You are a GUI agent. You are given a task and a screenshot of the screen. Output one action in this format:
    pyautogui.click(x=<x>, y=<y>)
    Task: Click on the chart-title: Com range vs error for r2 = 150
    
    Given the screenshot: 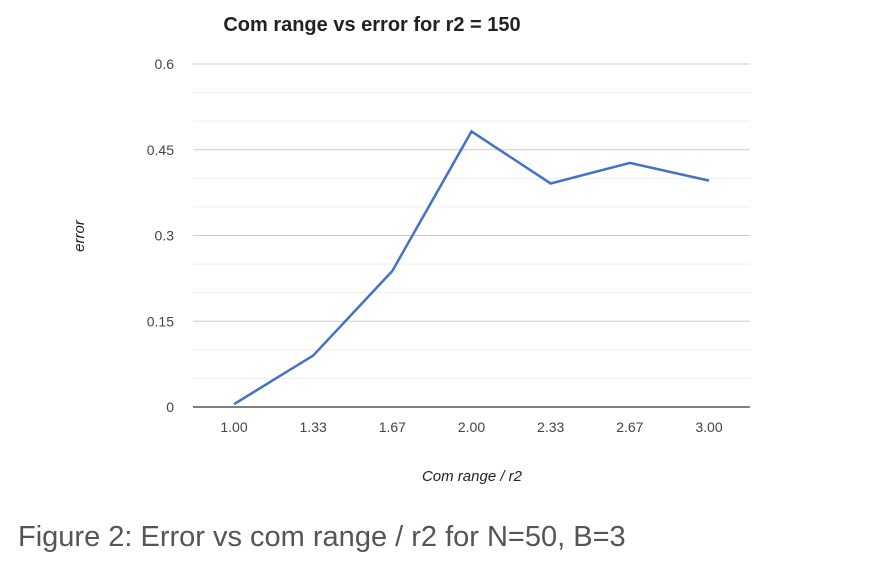 What is the action you would take?
    pyautogui.click(x=371, y=25)
    